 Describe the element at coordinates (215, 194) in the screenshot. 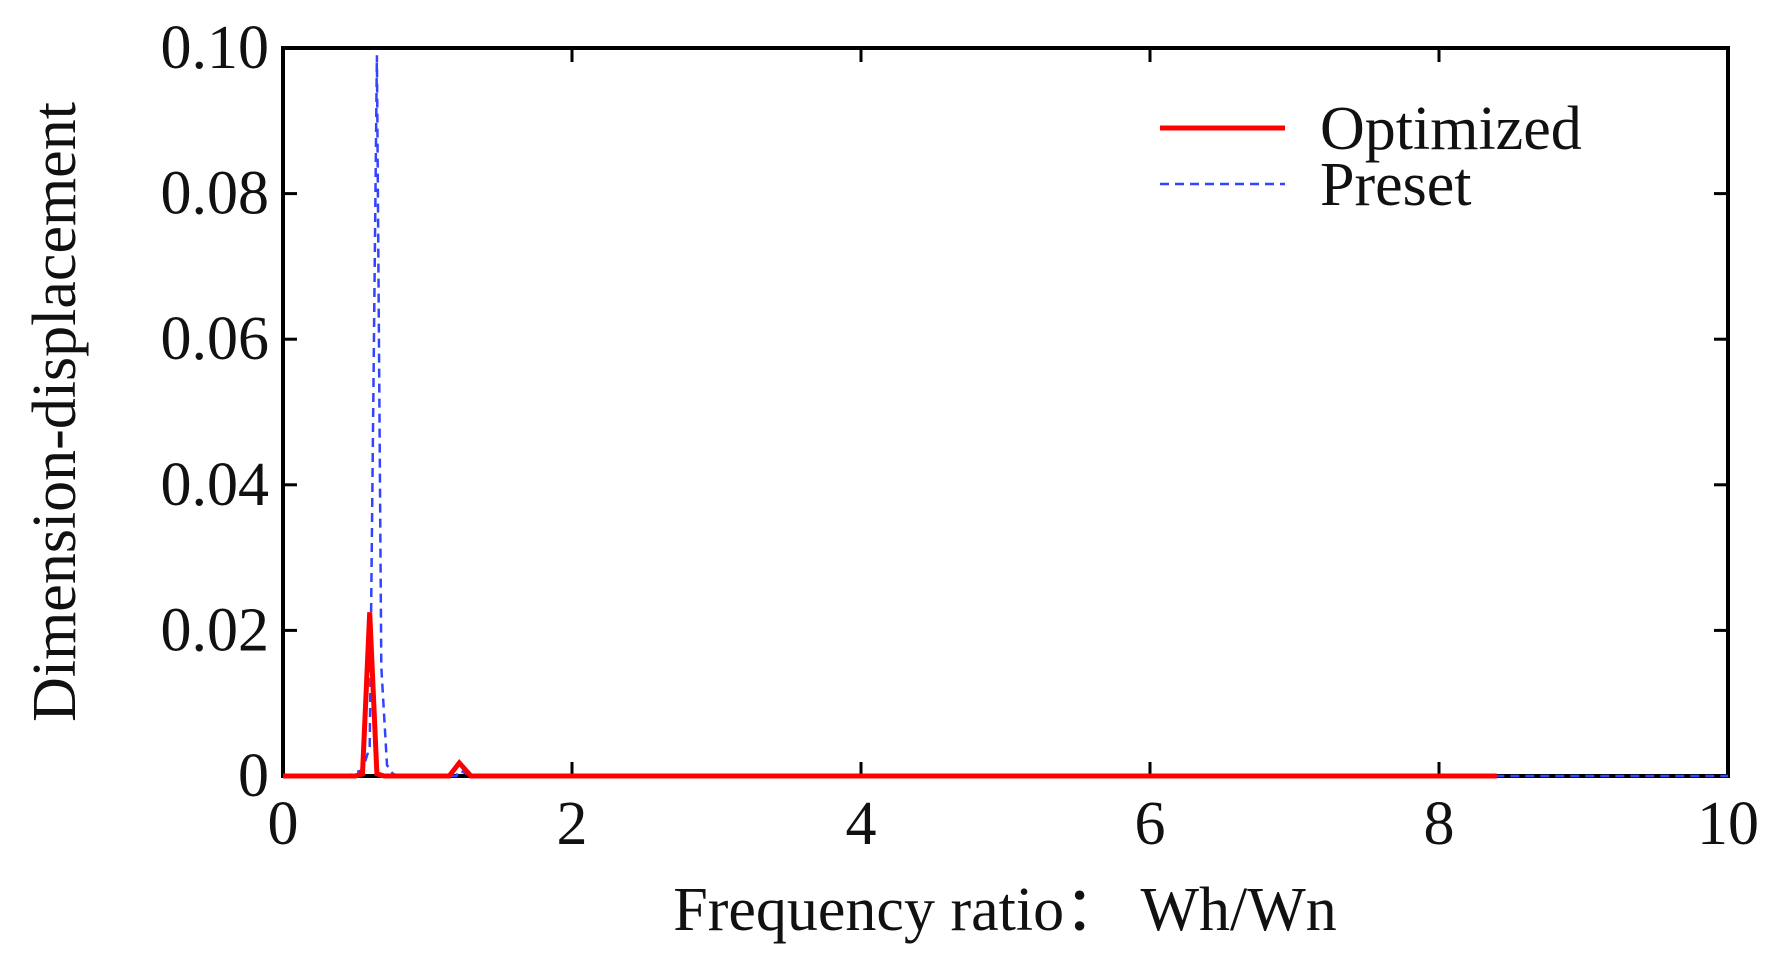

I see `y-tick-label: 0.08` at that location.